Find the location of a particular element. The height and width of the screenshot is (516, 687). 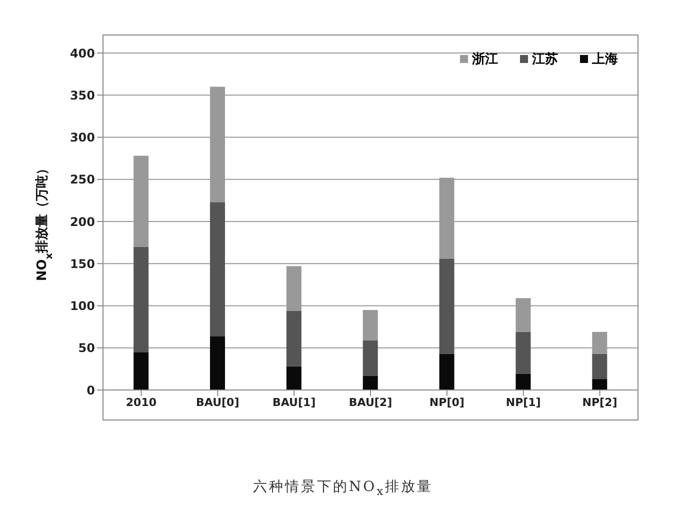

y-tick-label: 100 is located at coordinates (82, 306).